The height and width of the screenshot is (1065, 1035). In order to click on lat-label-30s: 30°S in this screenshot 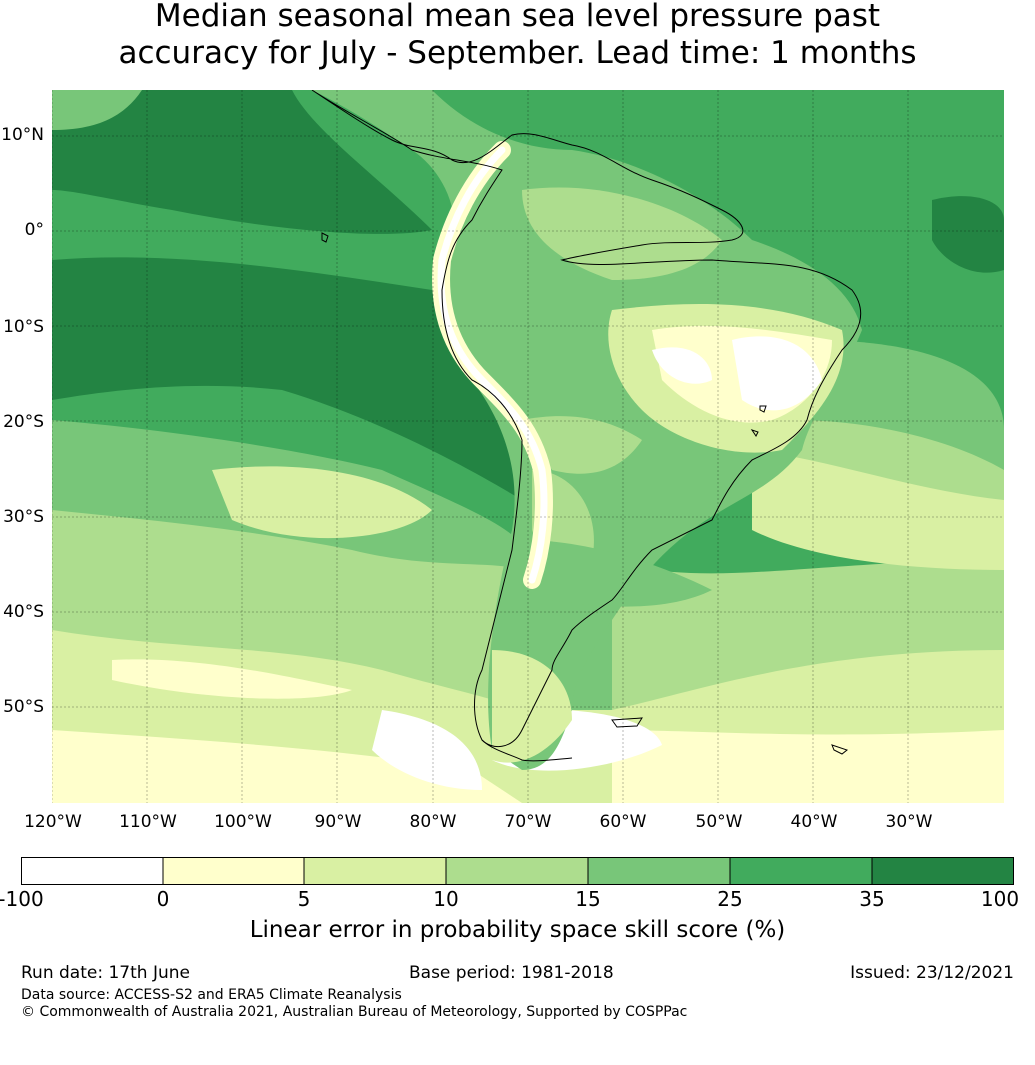, I will do `click(23, 517)`.